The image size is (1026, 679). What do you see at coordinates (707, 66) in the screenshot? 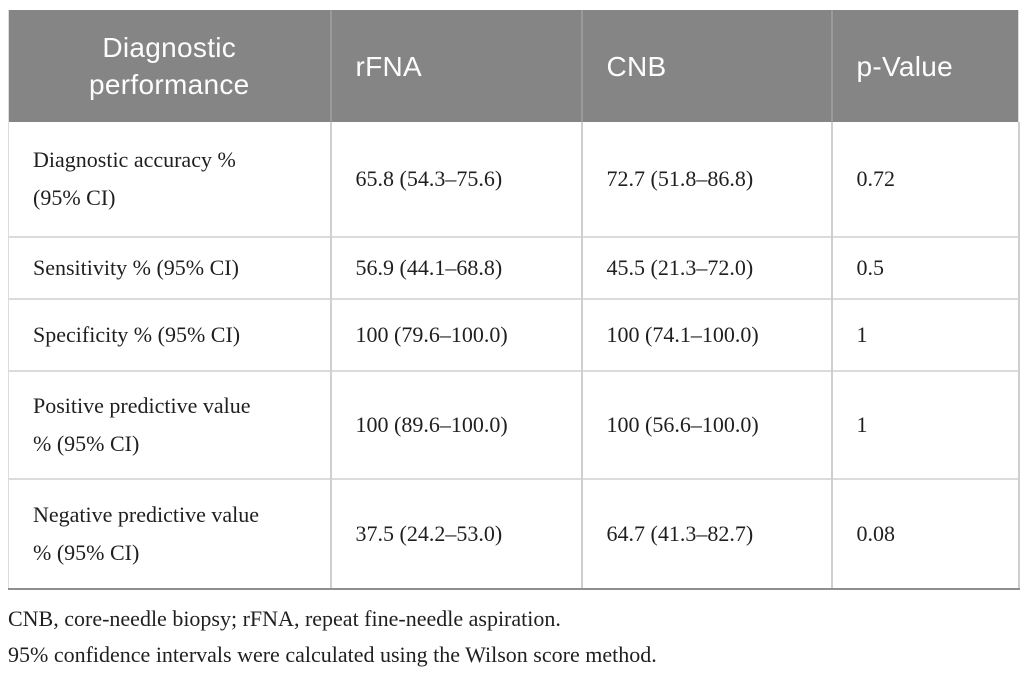
I see `header-cell-cnb: CNB` at bounding box center [707, 66].